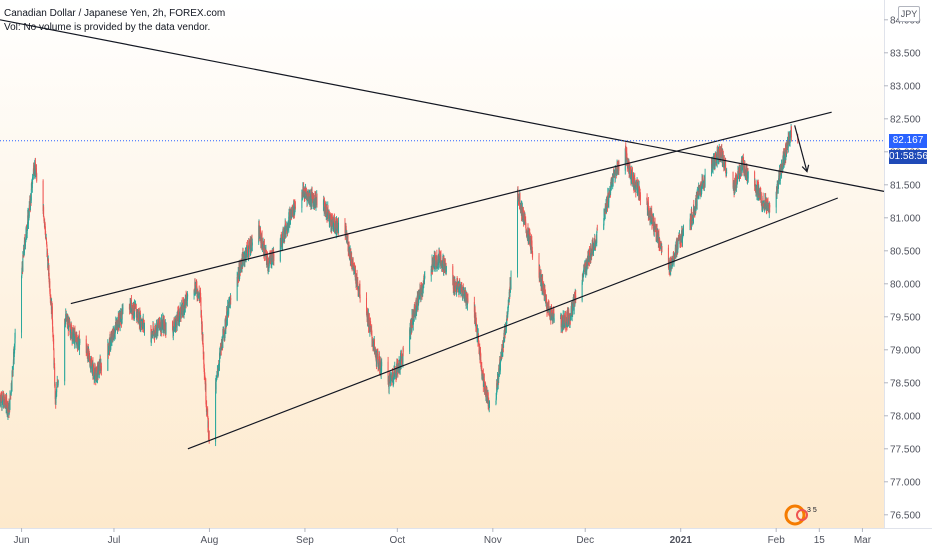 The width and height of the screenshot is (932, 550). Describe the element at coordinates (909, 14) in the screenshot. I see `currency-button: JPY` at that location.